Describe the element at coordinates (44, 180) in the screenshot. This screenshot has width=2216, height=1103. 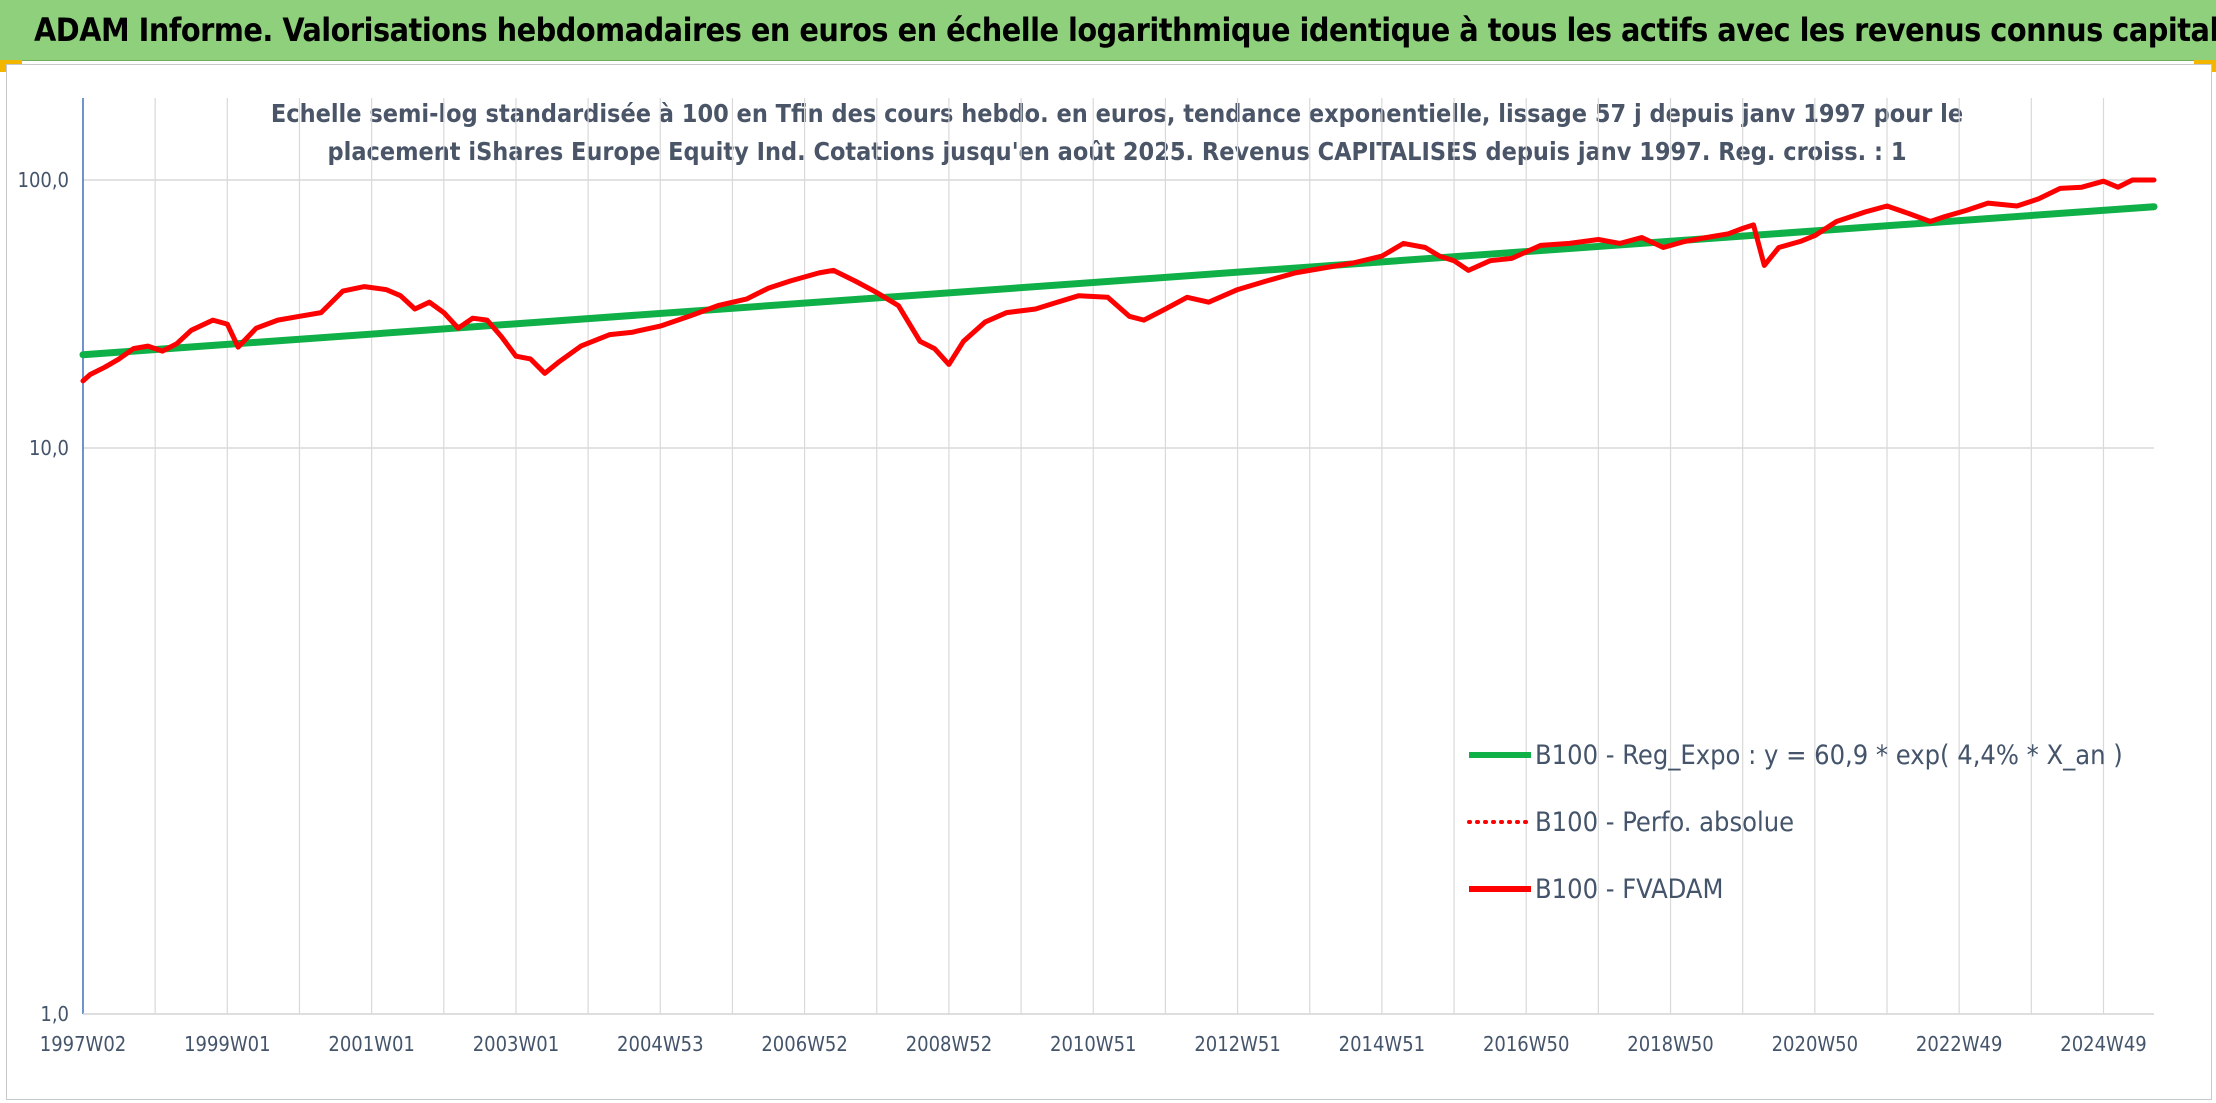
I see `y-tick-label: 100,0` at that location.